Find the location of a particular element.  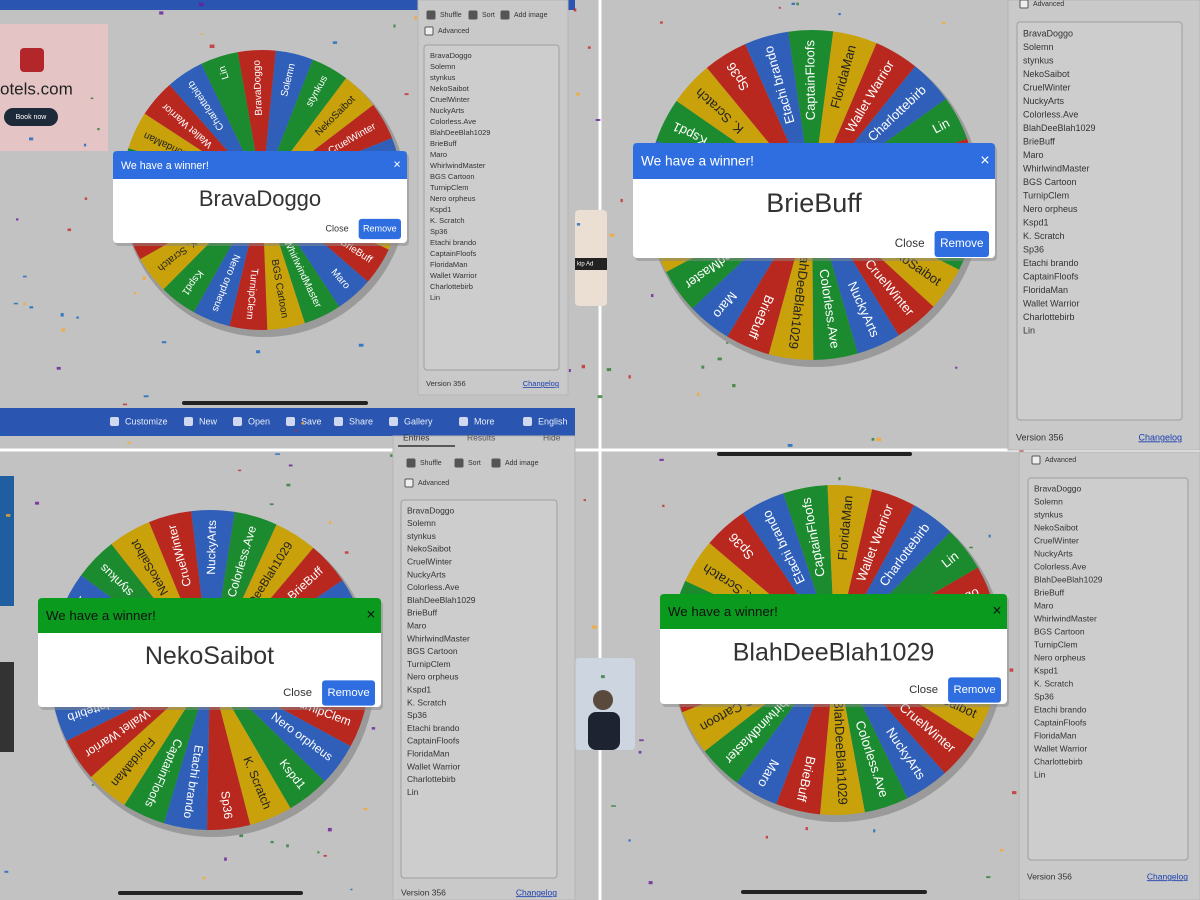

entry: stynkus is located at coordinates (421, 536).